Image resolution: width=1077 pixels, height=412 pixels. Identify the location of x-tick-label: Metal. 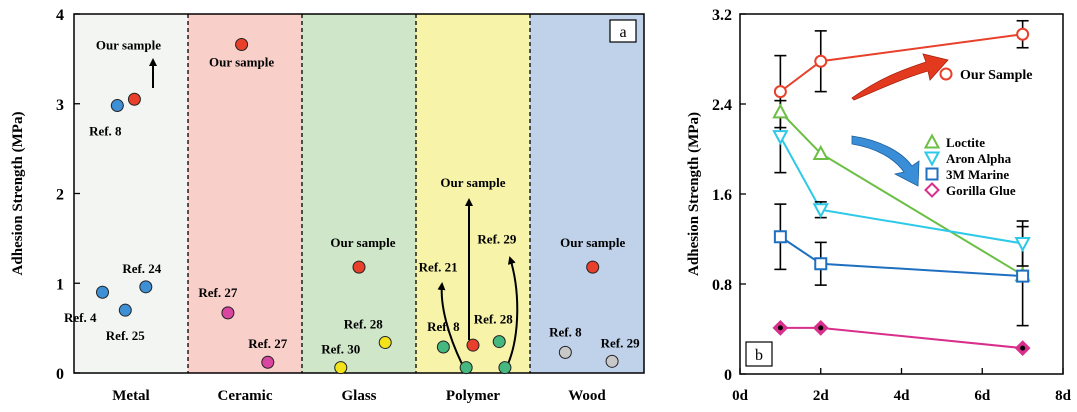
(130, 396).